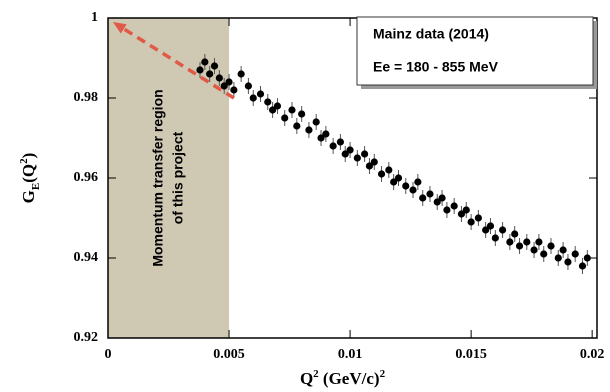 The width and height of the screenshot is (610, 392). What do you see at coordinates (86, 257) in the screenshot?
I see `y-tick-label: 0.94` at bounding box center [86, 257].